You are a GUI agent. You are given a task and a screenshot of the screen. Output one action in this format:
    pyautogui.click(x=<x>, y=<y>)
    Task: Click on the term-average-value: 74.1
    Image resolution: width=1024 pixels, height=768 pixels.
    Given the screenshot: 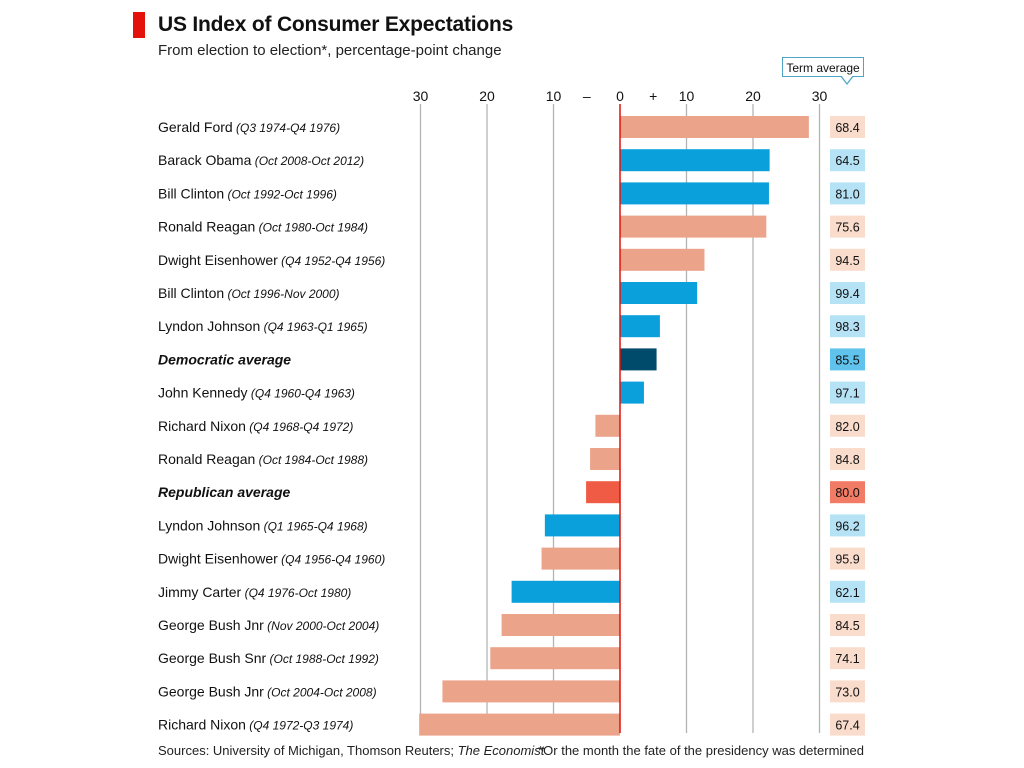 What is the action you would take?
    pyautogui.click(x=847, y=659)
    